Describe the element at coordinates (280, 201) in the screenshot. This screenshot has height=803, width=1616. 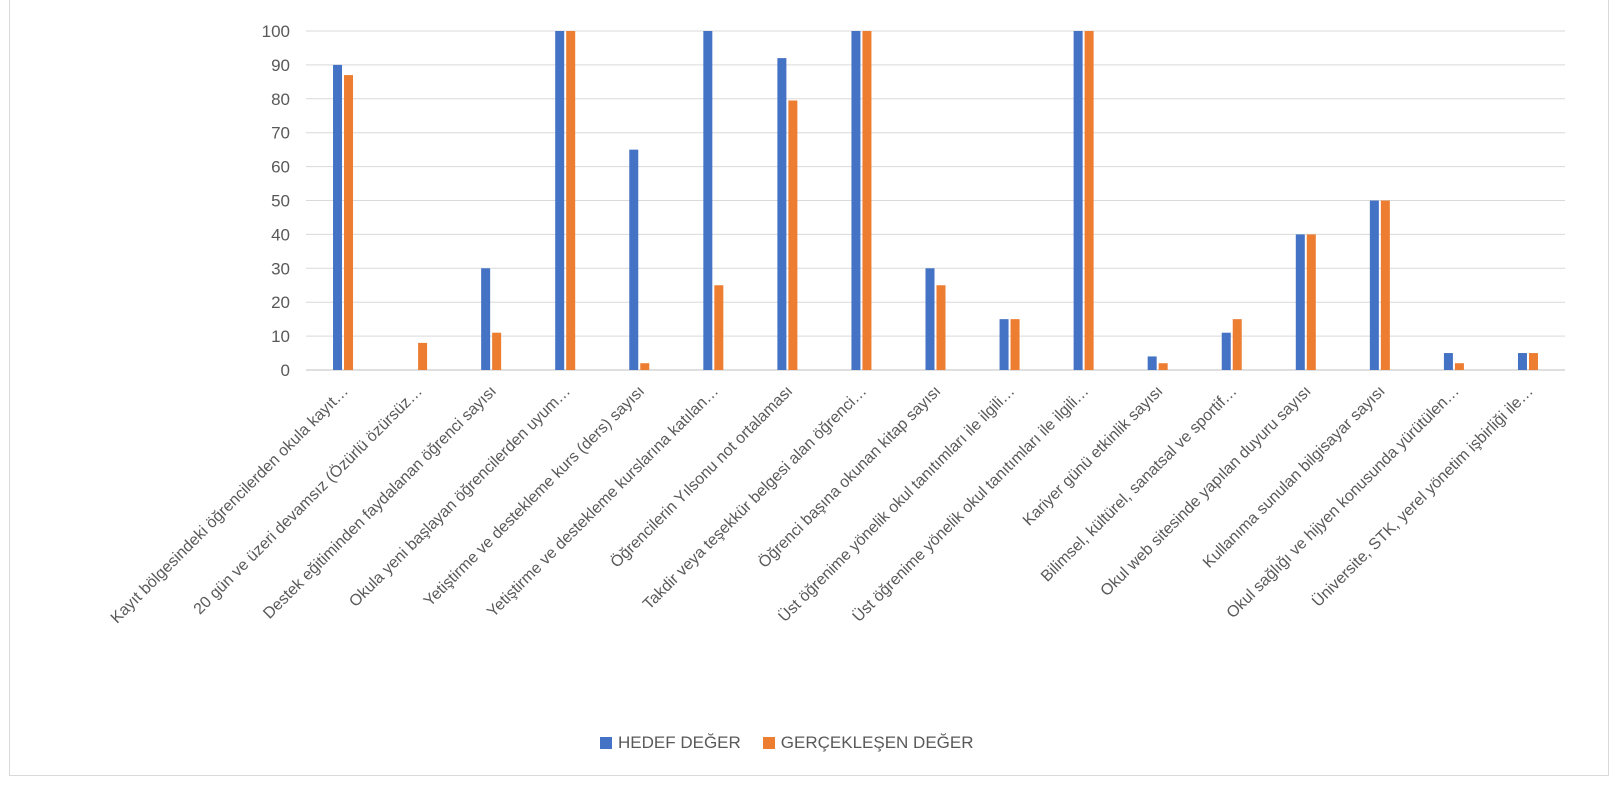
I see `y-tick-label: 50` at that location.